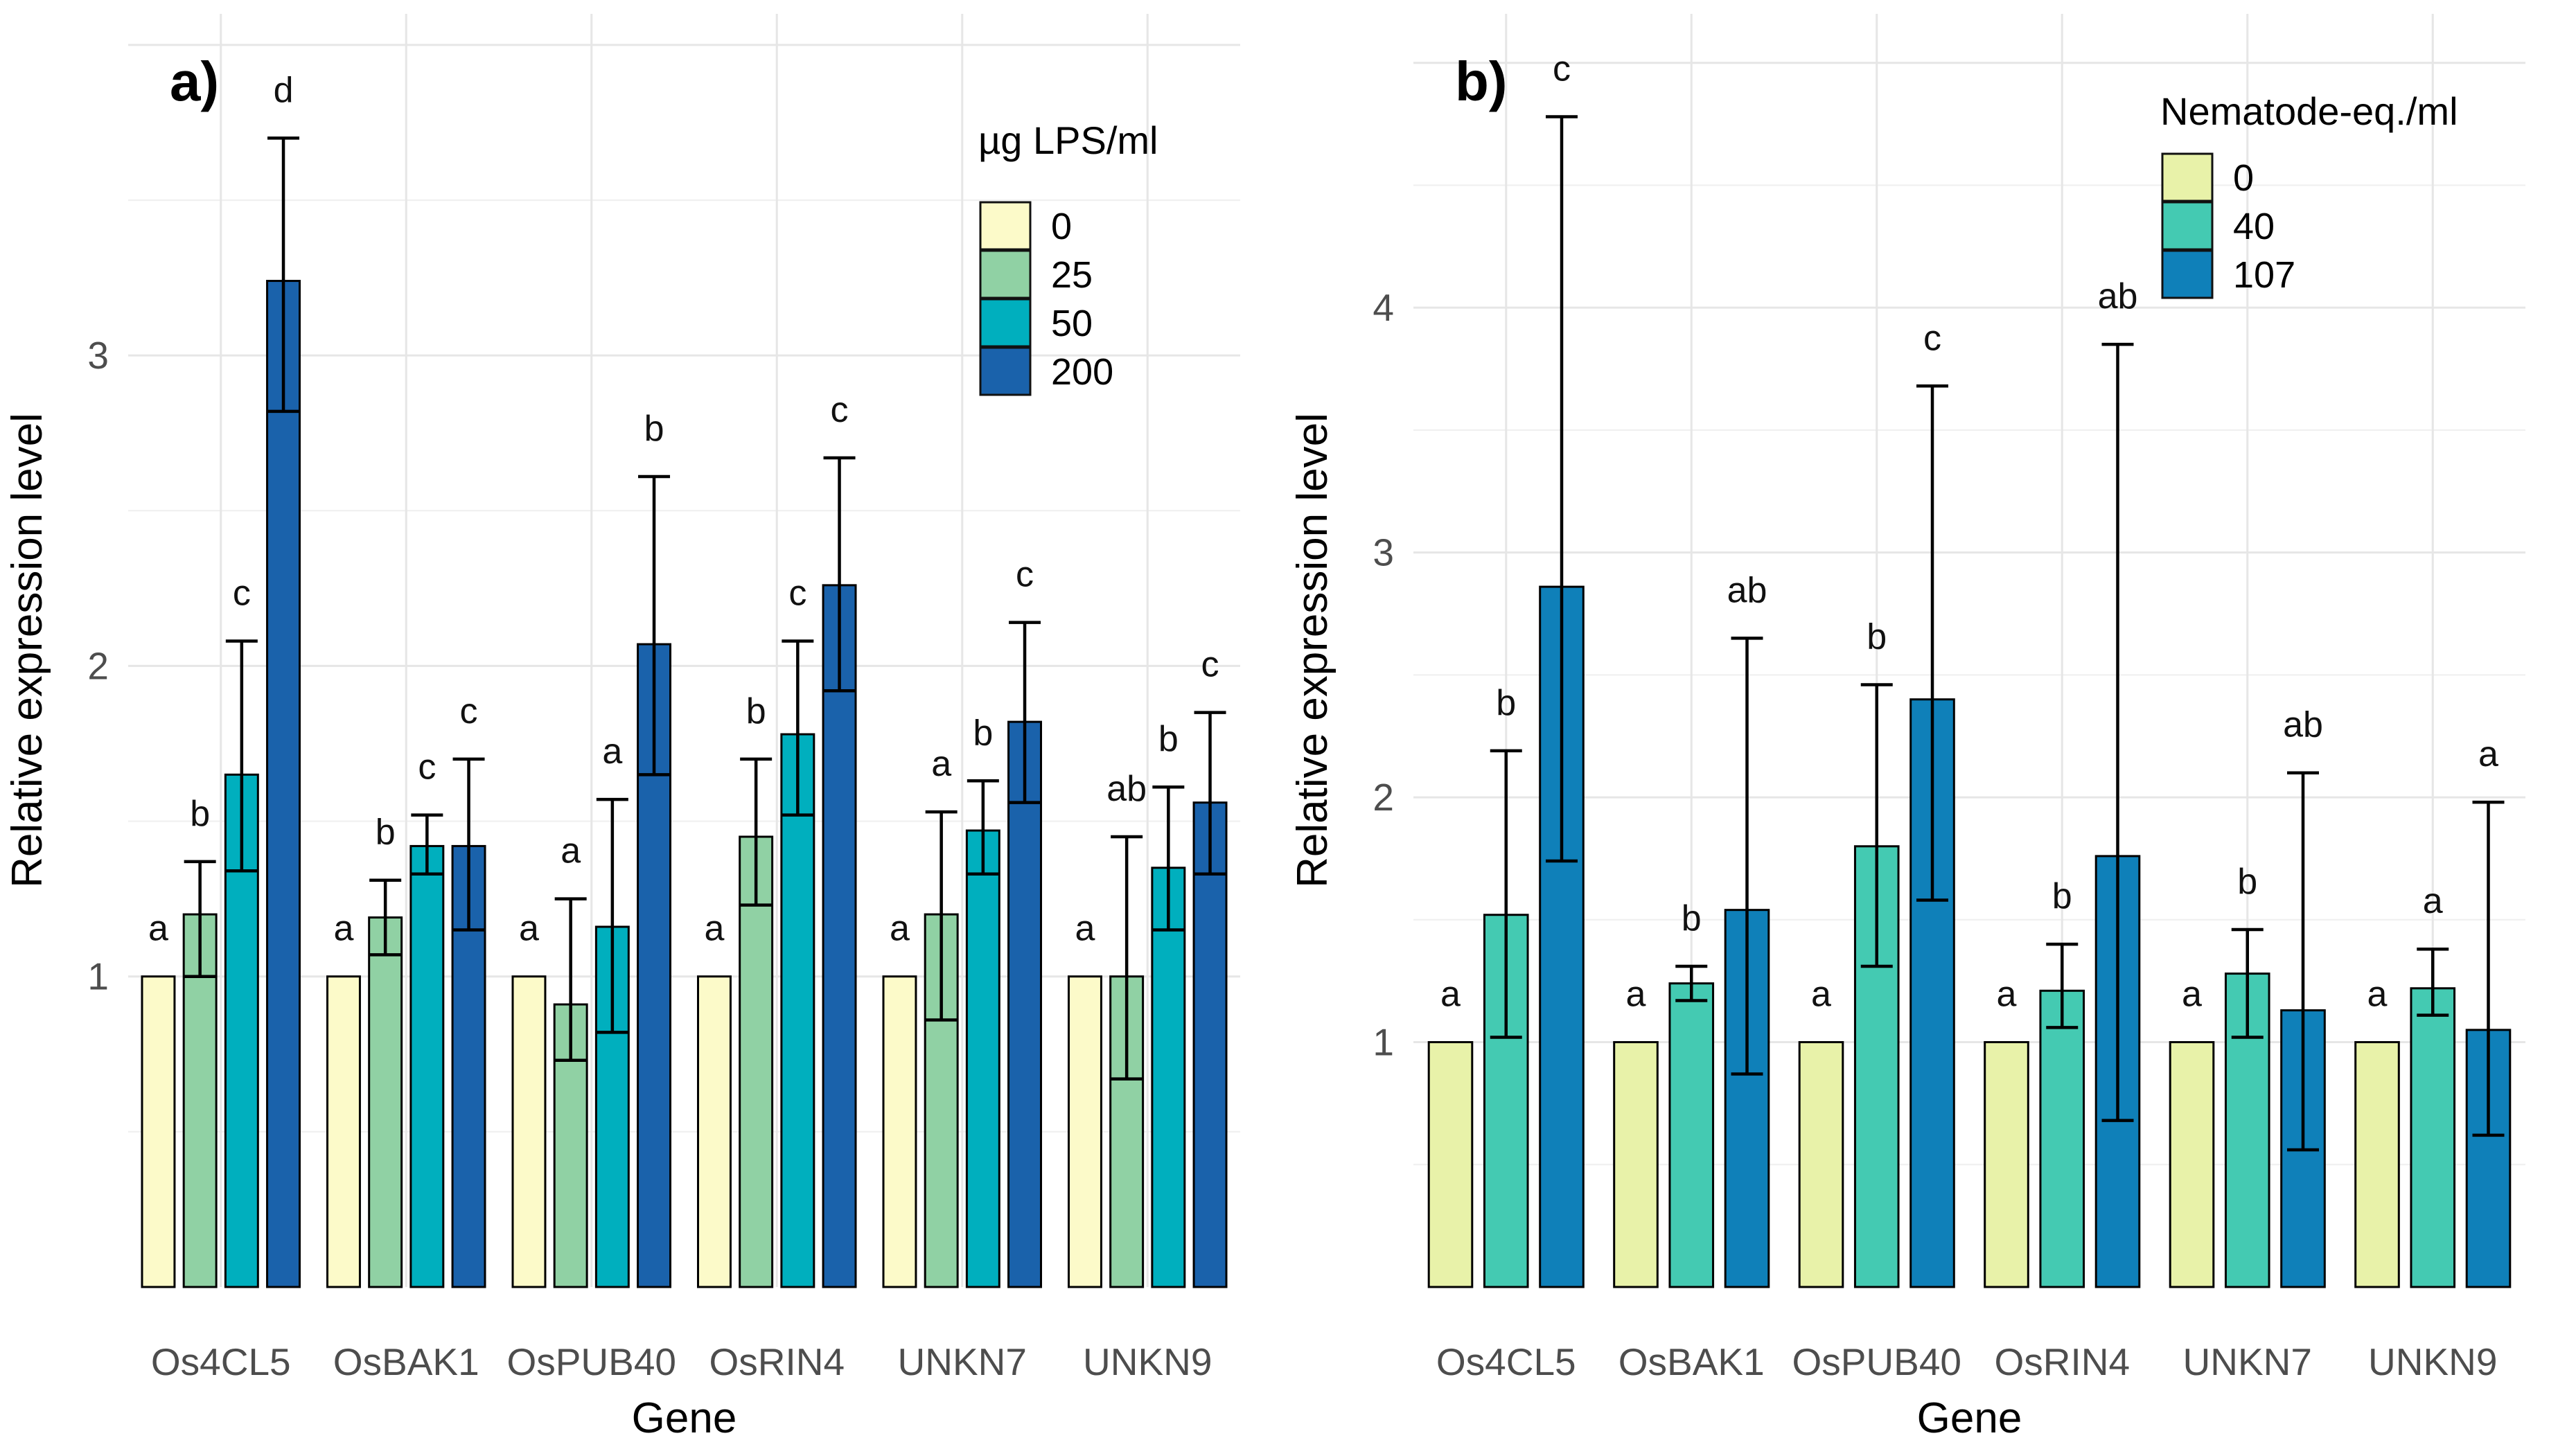 This screenshot has width=2567, height=1456. What do you see at coordinates (2309, 111) in the screenshot?
I see `legend-title: Nematode-eq./ml` at bounding box center [2309, 111].